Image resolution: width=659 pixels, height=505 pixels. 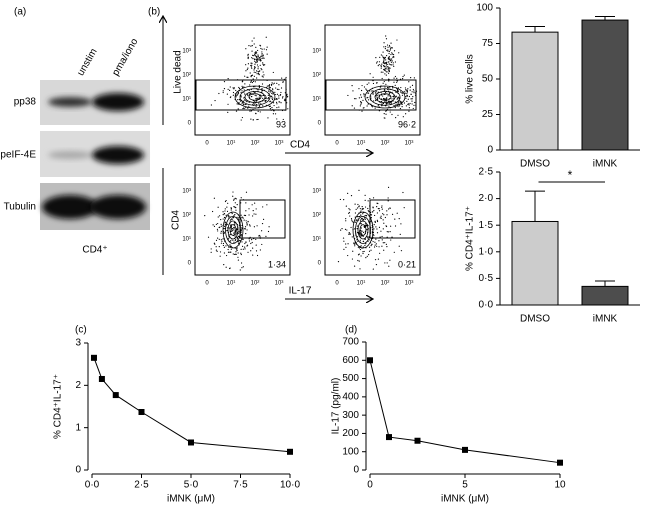 I want to click on x-tick-label: 5·0, so click(x=191, y=485).